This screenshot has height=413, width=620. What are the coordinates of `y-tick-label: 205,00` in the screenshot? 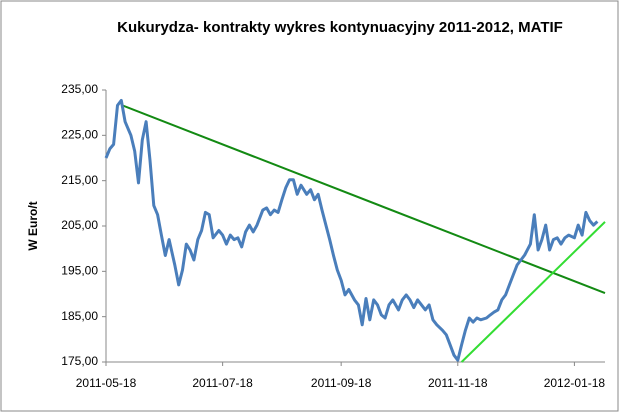 It's located at (79, 225).